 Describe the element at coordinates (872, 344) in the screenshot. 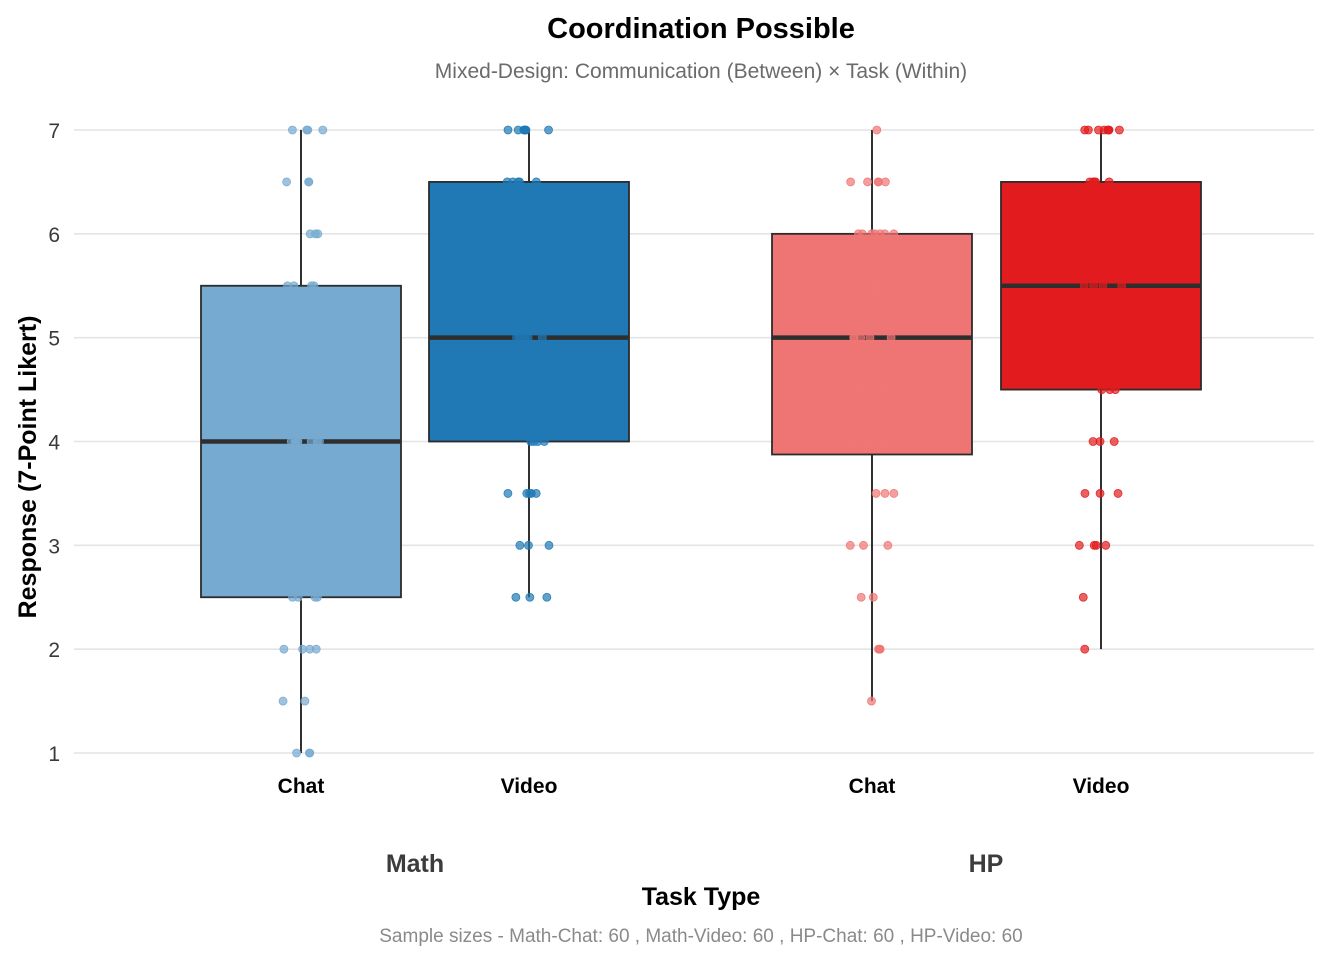

I see `box-hp-chat` at that location.